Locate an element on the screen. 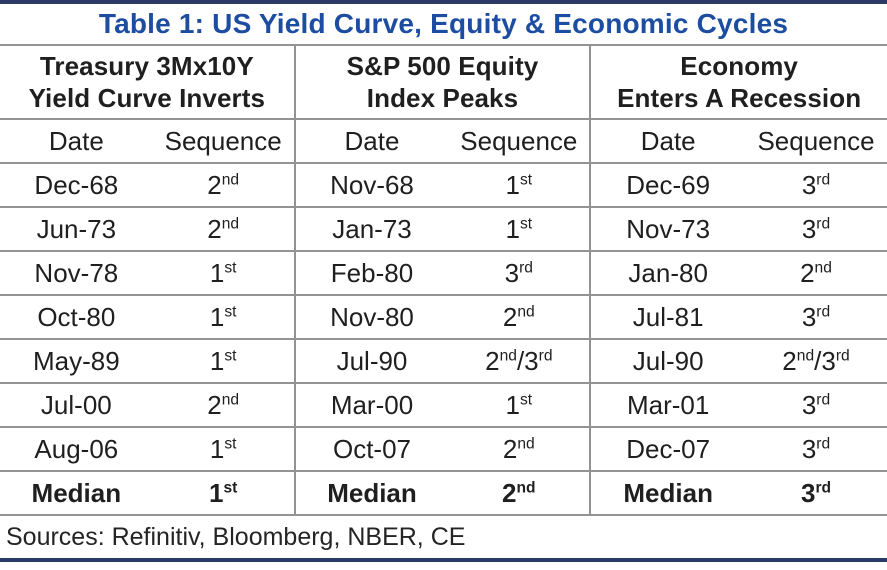 The image size is (887, 570). row-group-1: Feb-80 3rd is located at coordinates (444, 273).